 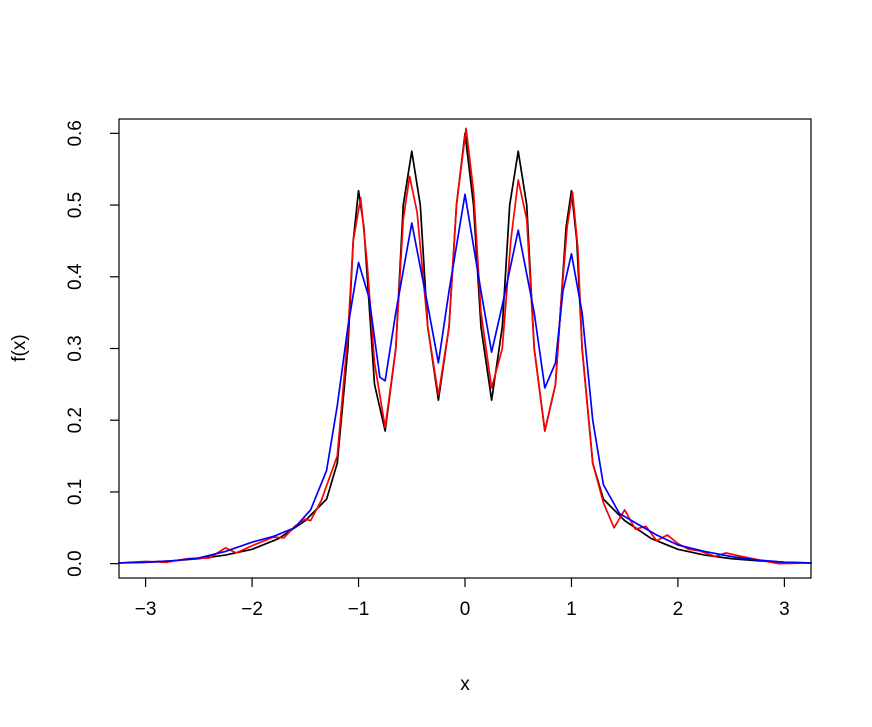 What do you see at coordinates (75, 420) in the screenshot?
I see `y-tick-label: 0.2` at bounding box center [75, 420].